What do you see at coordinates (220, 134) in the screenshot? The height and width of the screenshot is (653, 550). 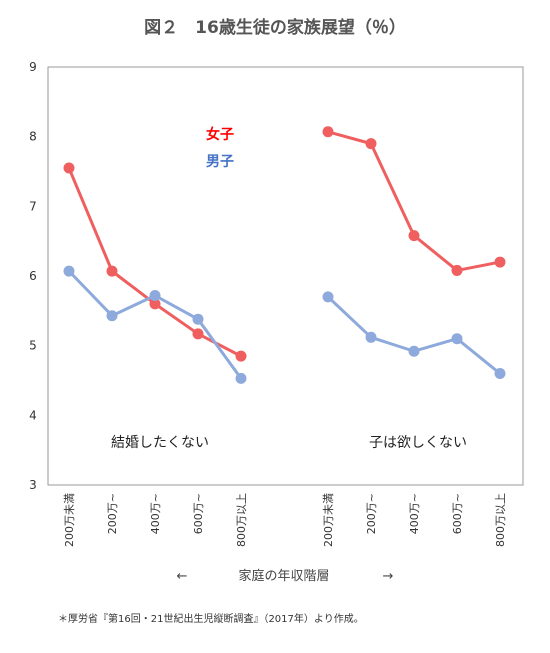 I see `legend-girls: 女子` at bounding box center [220, 134].